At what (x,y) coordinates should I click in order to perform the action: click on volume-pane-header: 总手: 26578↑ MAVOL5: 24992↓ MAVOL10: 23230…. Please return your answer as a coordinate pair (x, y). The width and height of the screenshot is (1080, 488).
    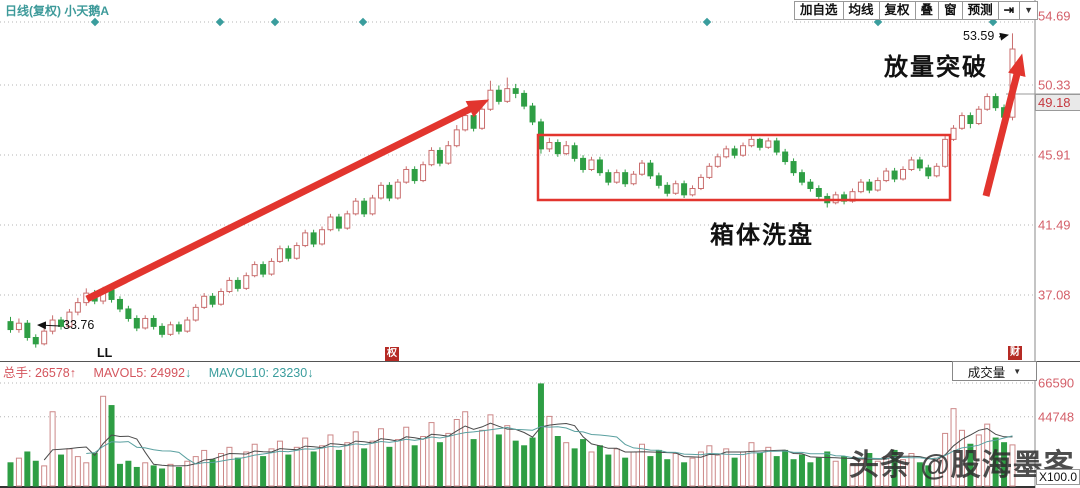
    Looking at the image, I should click on (158, 371).